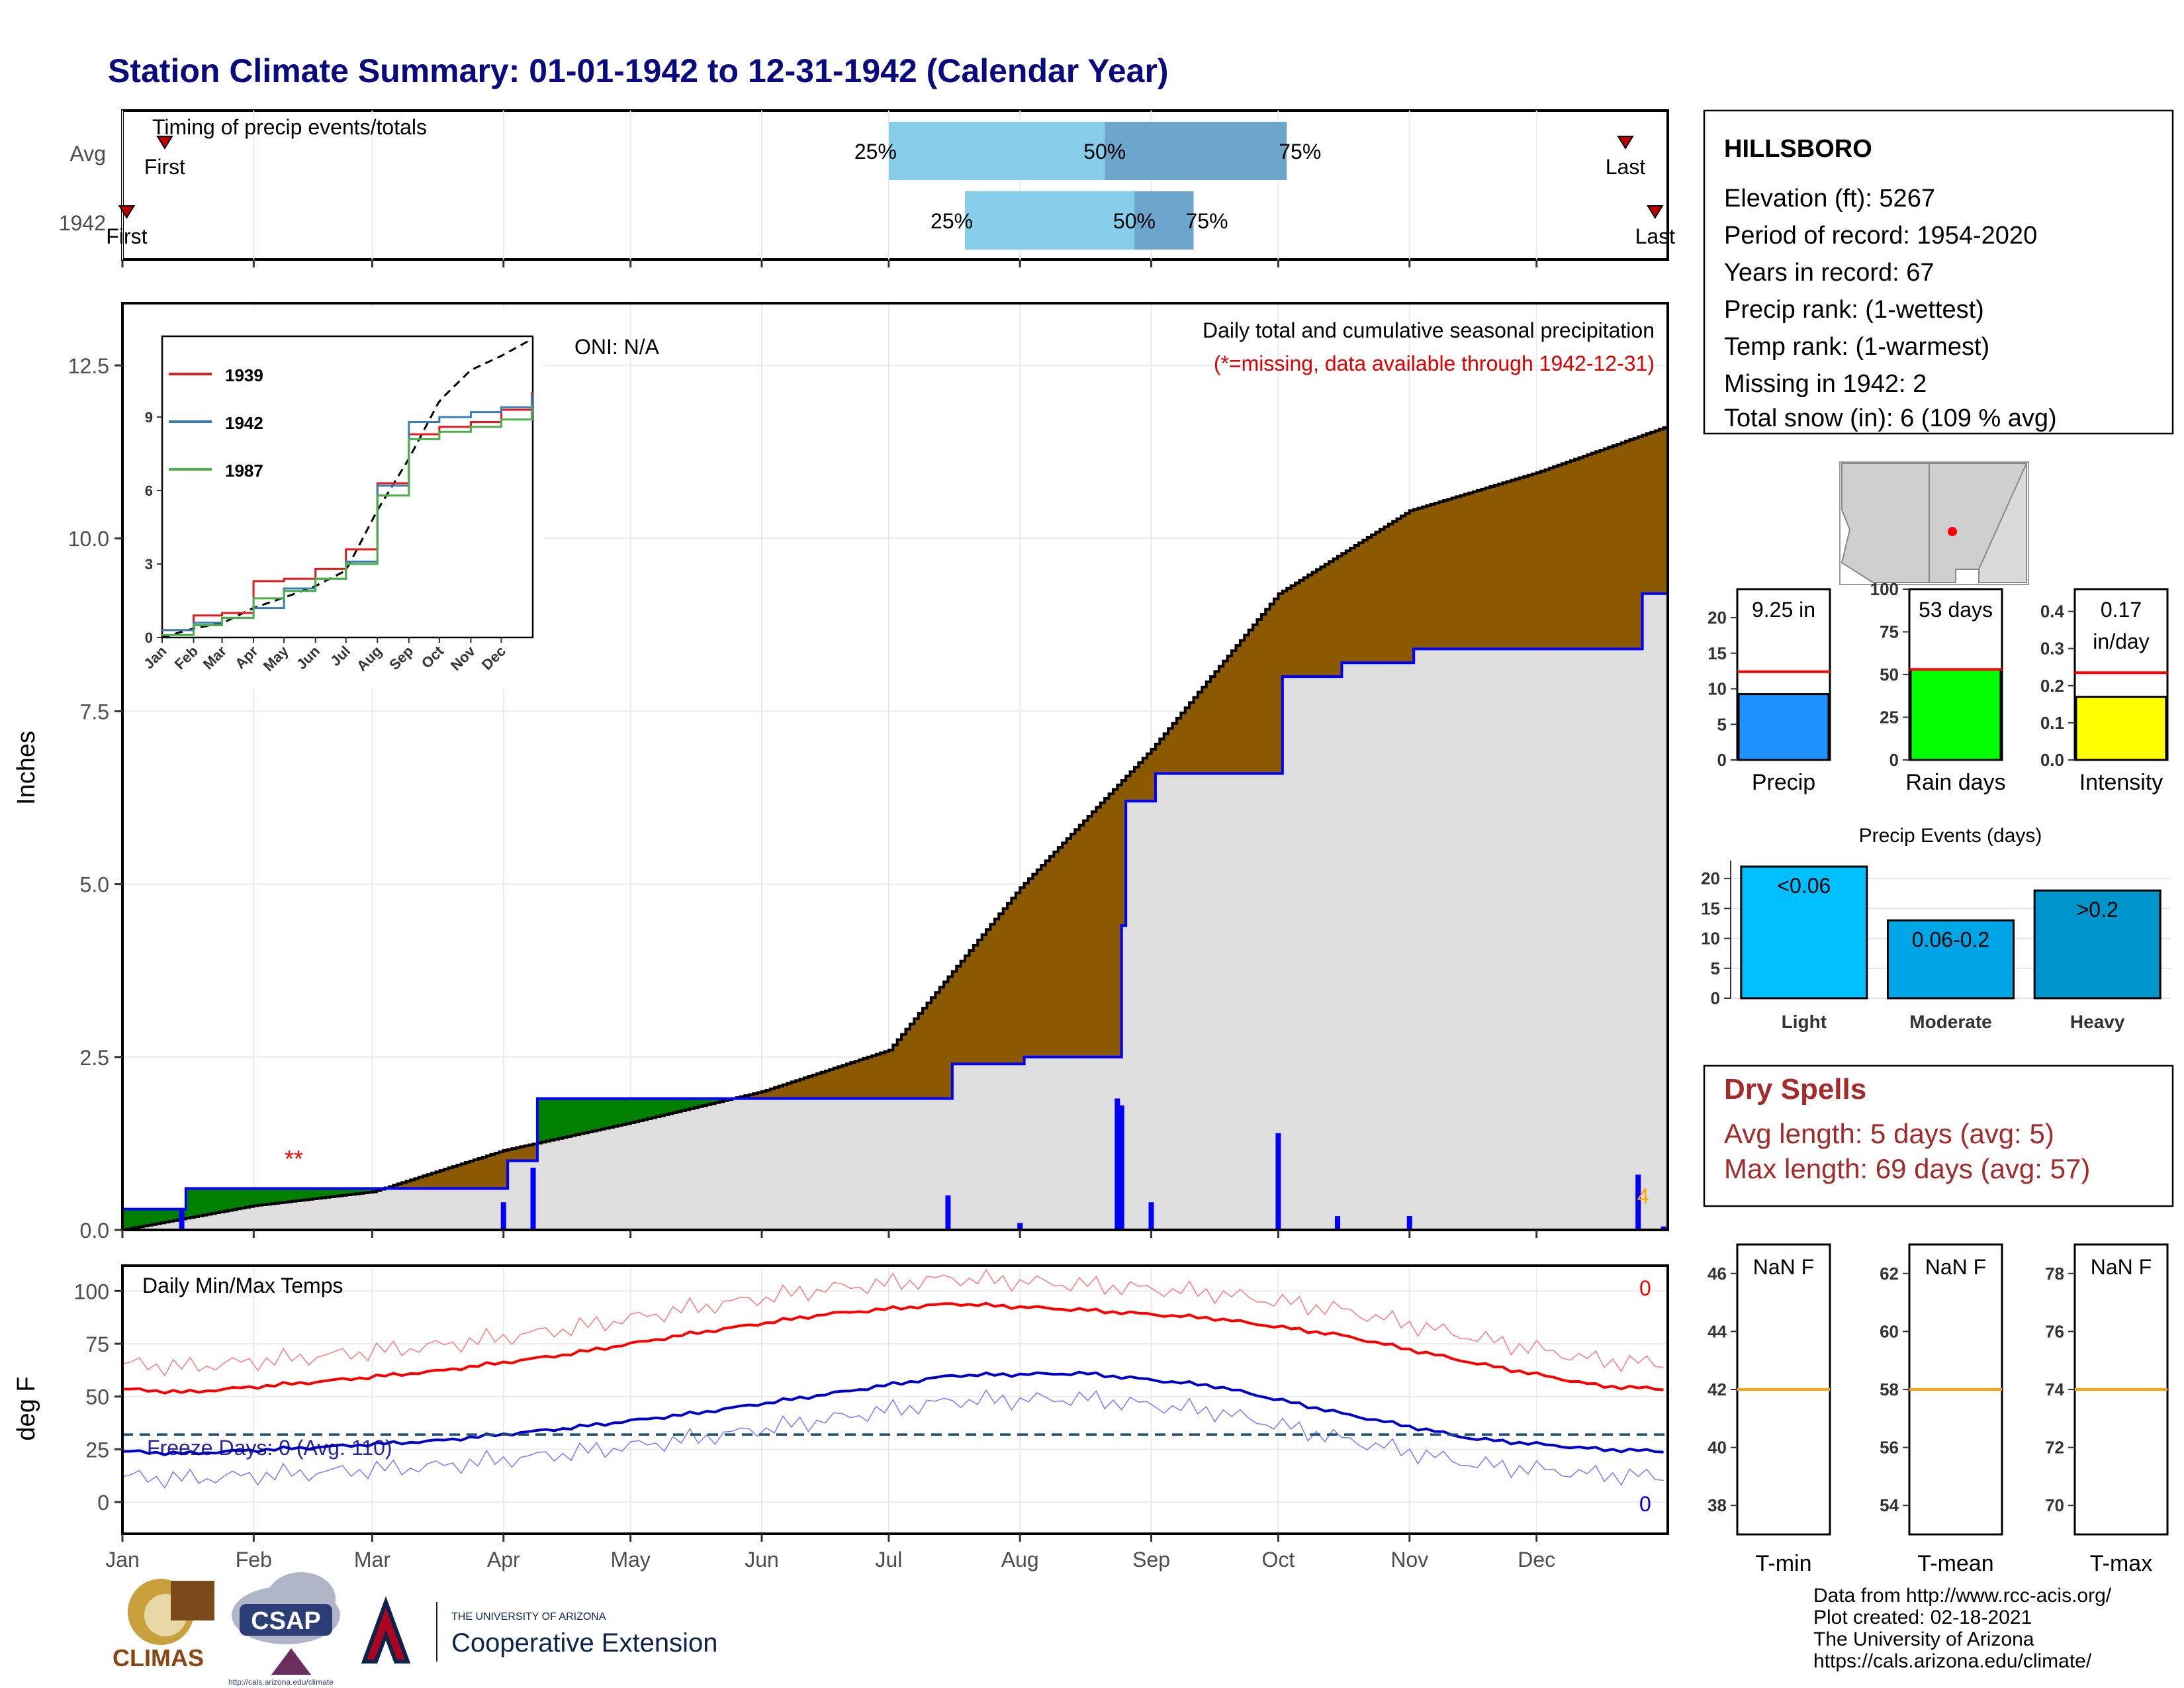 Image resolution: width=2184 pixels, height=1688 pixels. Describe the element at coordinates (244, 423) in the screenshot. I see `inset-legend-1942: 1942` at that location.